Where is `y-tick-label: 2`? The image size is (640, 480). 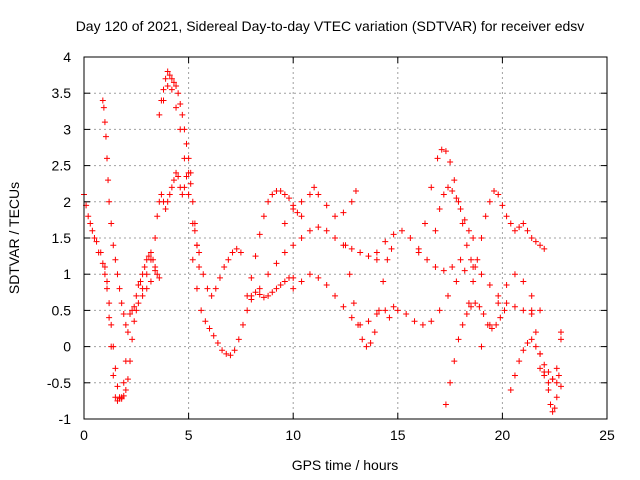 y-tick-label: 2 is located at coordinates (67, 202).